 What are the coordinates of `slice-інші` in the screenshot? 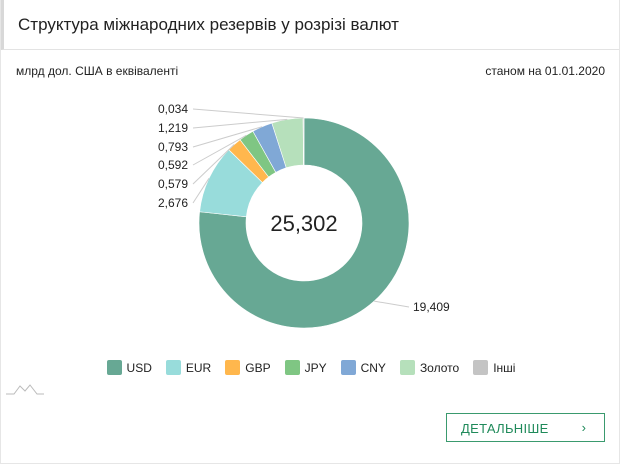 It's located at (303, 141).